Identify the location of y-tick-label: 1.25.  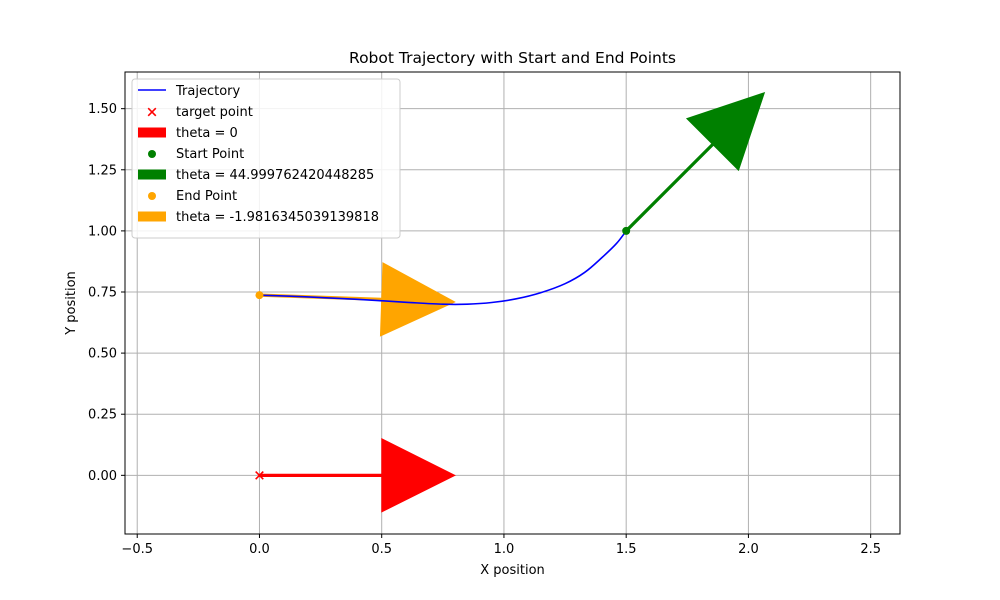
(102, 170).